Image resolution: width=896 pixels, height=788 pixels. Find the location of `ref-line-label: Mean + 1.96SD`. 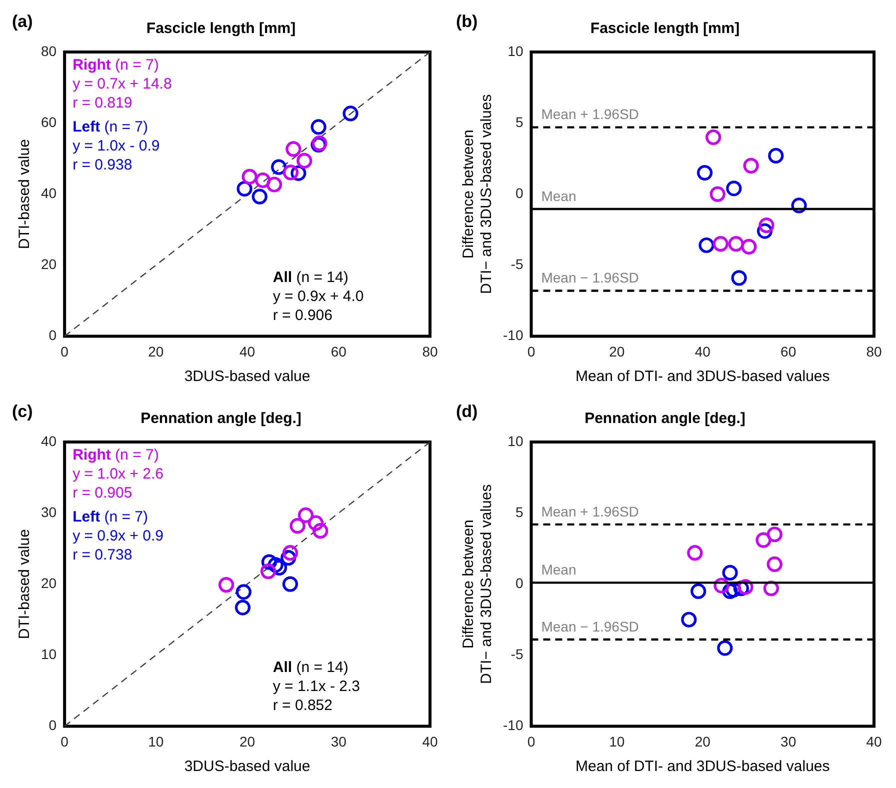

ref-line-label: Mean + 1.96SD is located at coordinates (590, 114).